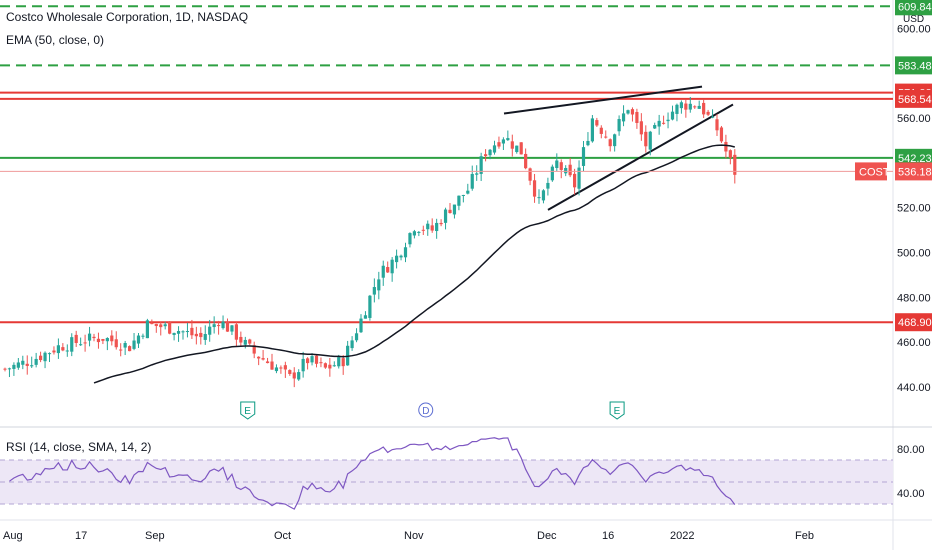  What do you see at coordinates (79, 447) in the screenshot?
I see `rsi-legend: RSI (14, close, SMA, 14, 2)` at bounding box center [79, 447].